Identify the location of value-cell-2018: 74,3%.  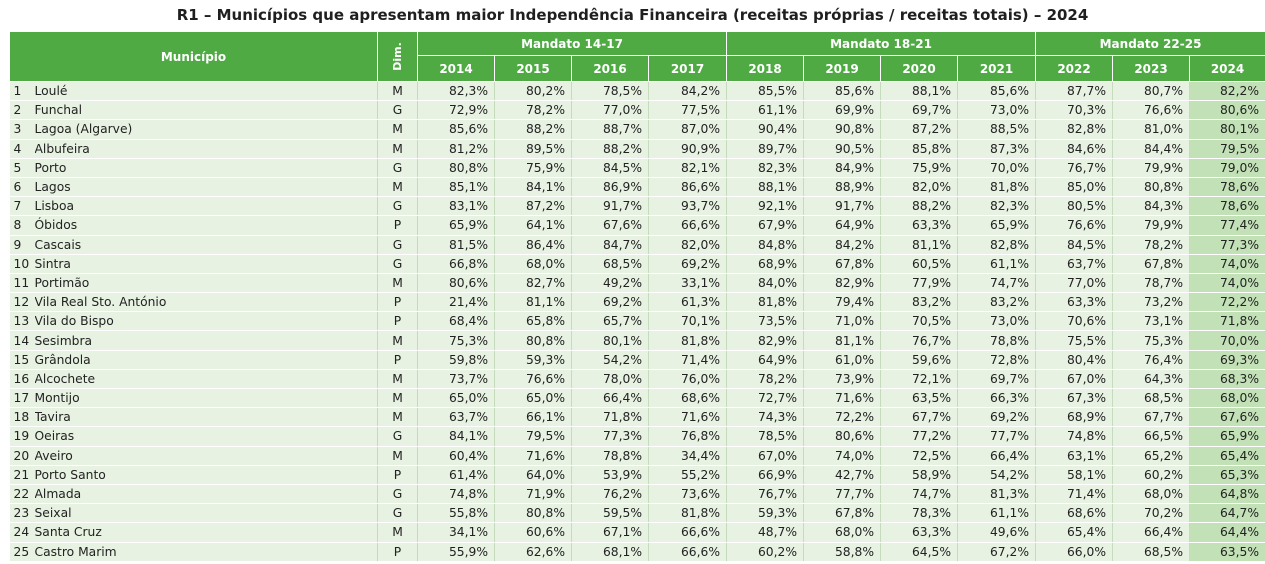
(765, 417).